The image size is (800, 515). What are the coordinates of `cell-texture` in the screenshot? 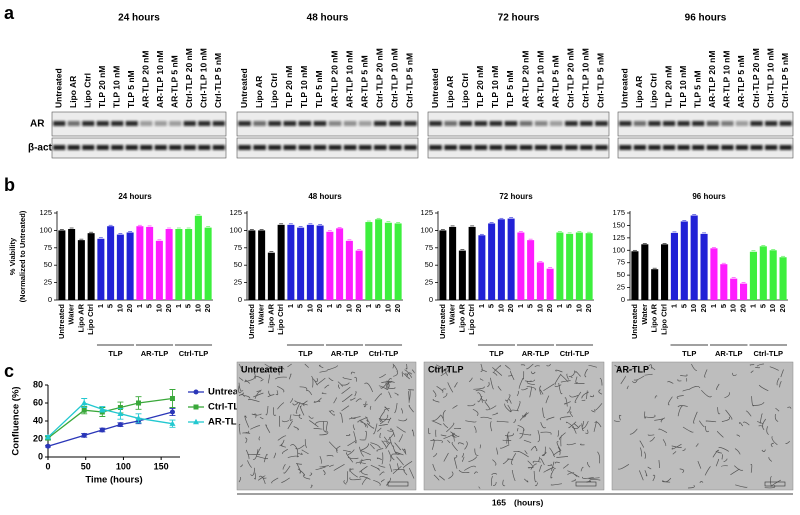 It's located at (326, 426).